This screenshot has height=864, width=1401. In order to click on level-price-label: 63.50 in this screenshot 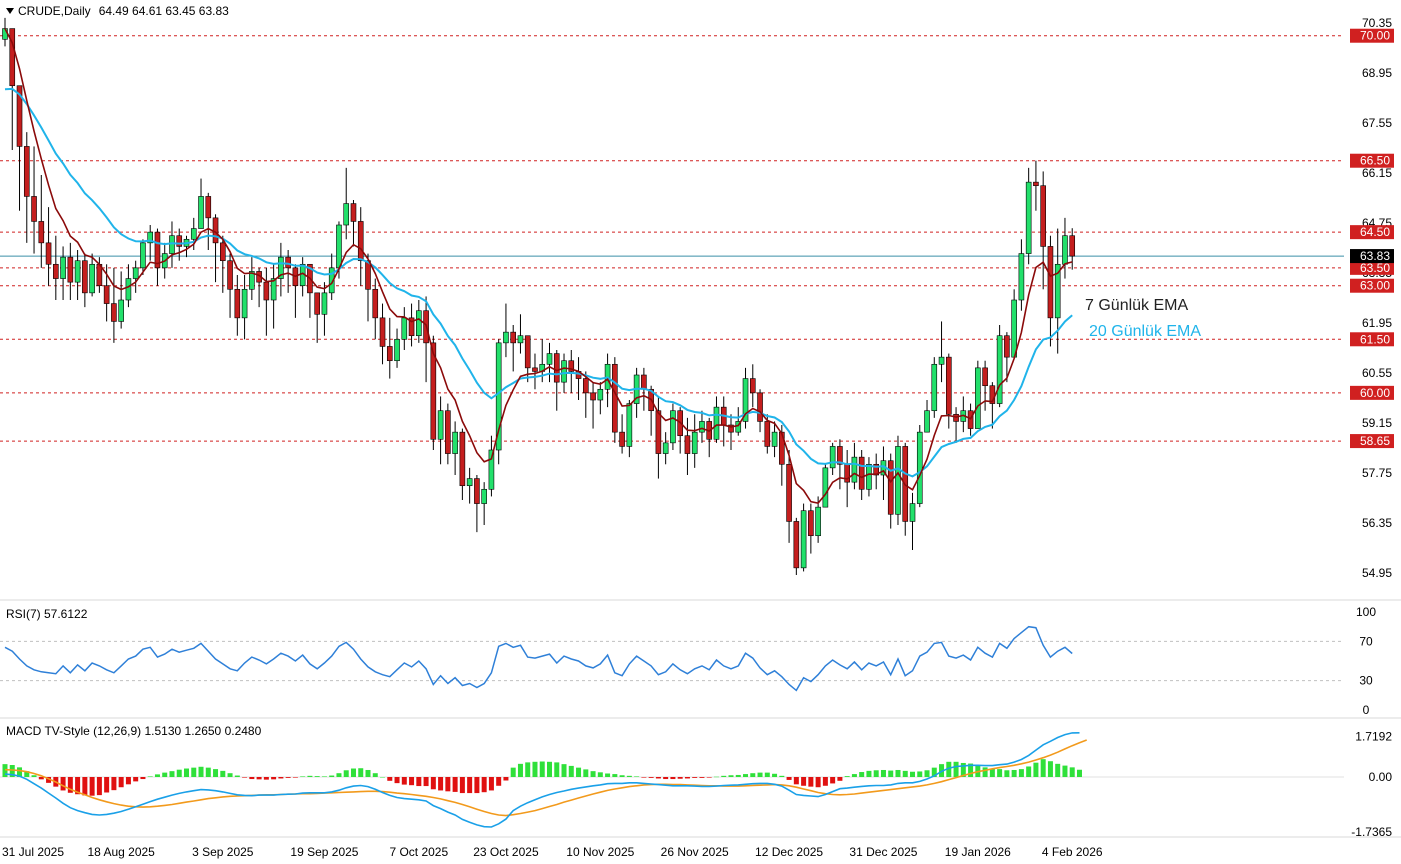, I will do `click(1375, 268)`.